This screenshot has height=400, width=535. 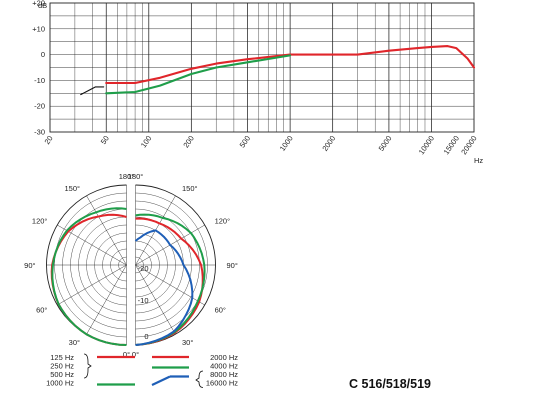 I want to click on x-tick-label: 500, so click(x=245, y=141).